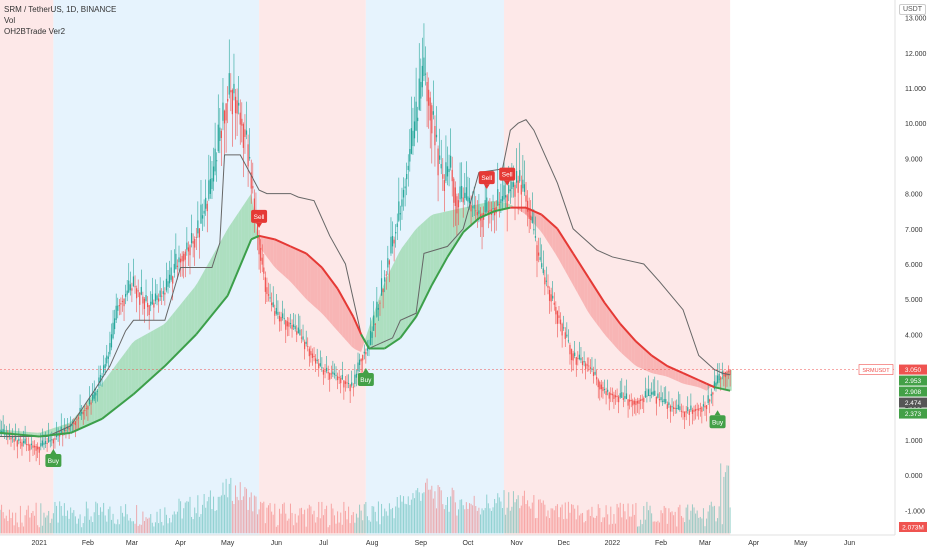 The width and height of the screenshot is (932, 550). I want to click on x-tick-label: Jun, so click(849, 543).